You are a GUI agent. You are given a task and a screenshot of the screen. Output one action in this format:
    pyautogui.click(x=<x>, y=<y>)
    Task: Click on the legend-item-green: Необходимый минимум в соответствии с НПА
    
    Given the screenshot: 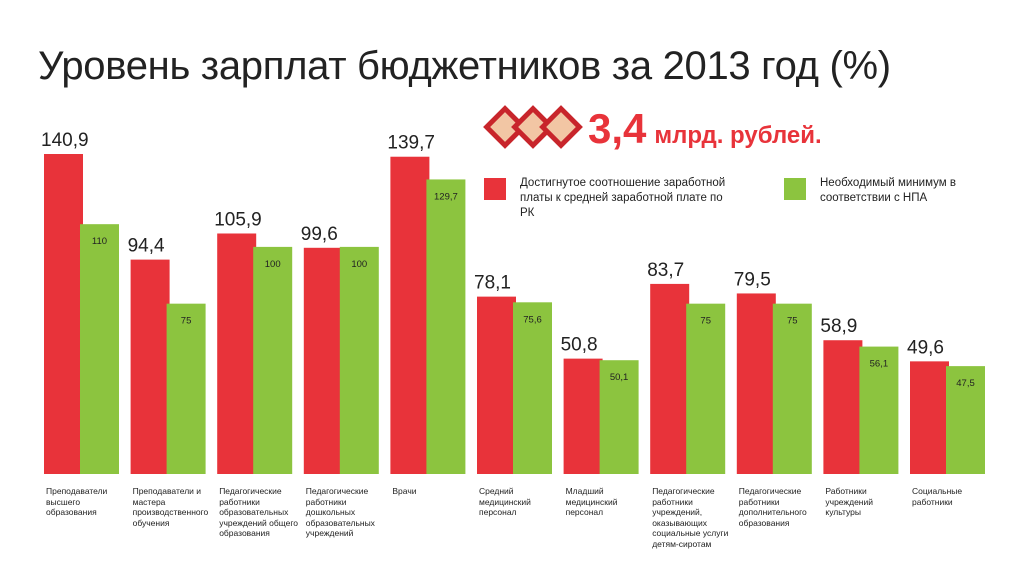 What is the action you would take?
    pyautogui.click(x=892, y=191)
    